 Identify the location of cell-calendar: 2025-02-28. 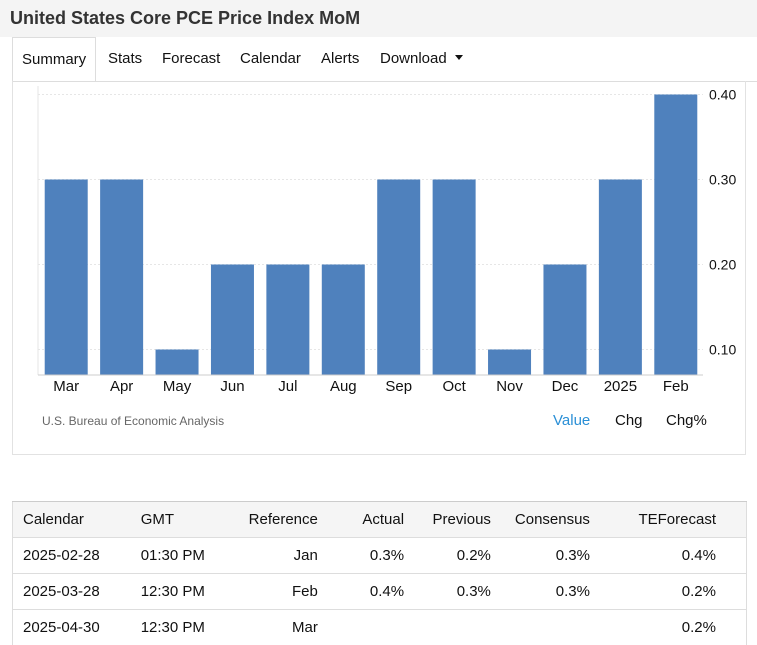
(77, 556).